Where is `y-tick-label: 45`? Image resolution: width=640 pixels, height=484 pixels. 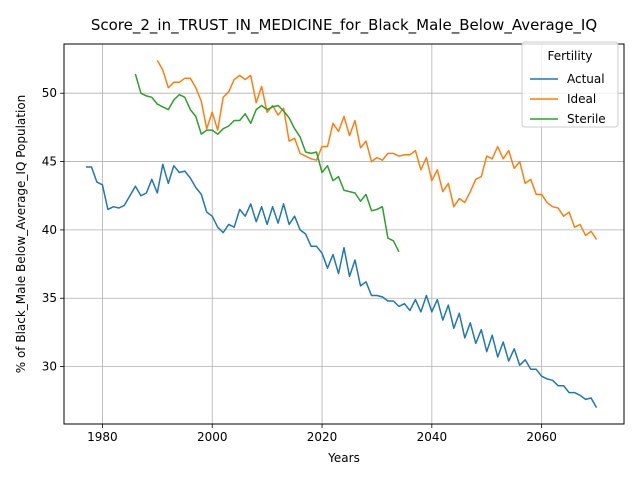
y-tick-label: 45 is located at coordinates (49, 162).